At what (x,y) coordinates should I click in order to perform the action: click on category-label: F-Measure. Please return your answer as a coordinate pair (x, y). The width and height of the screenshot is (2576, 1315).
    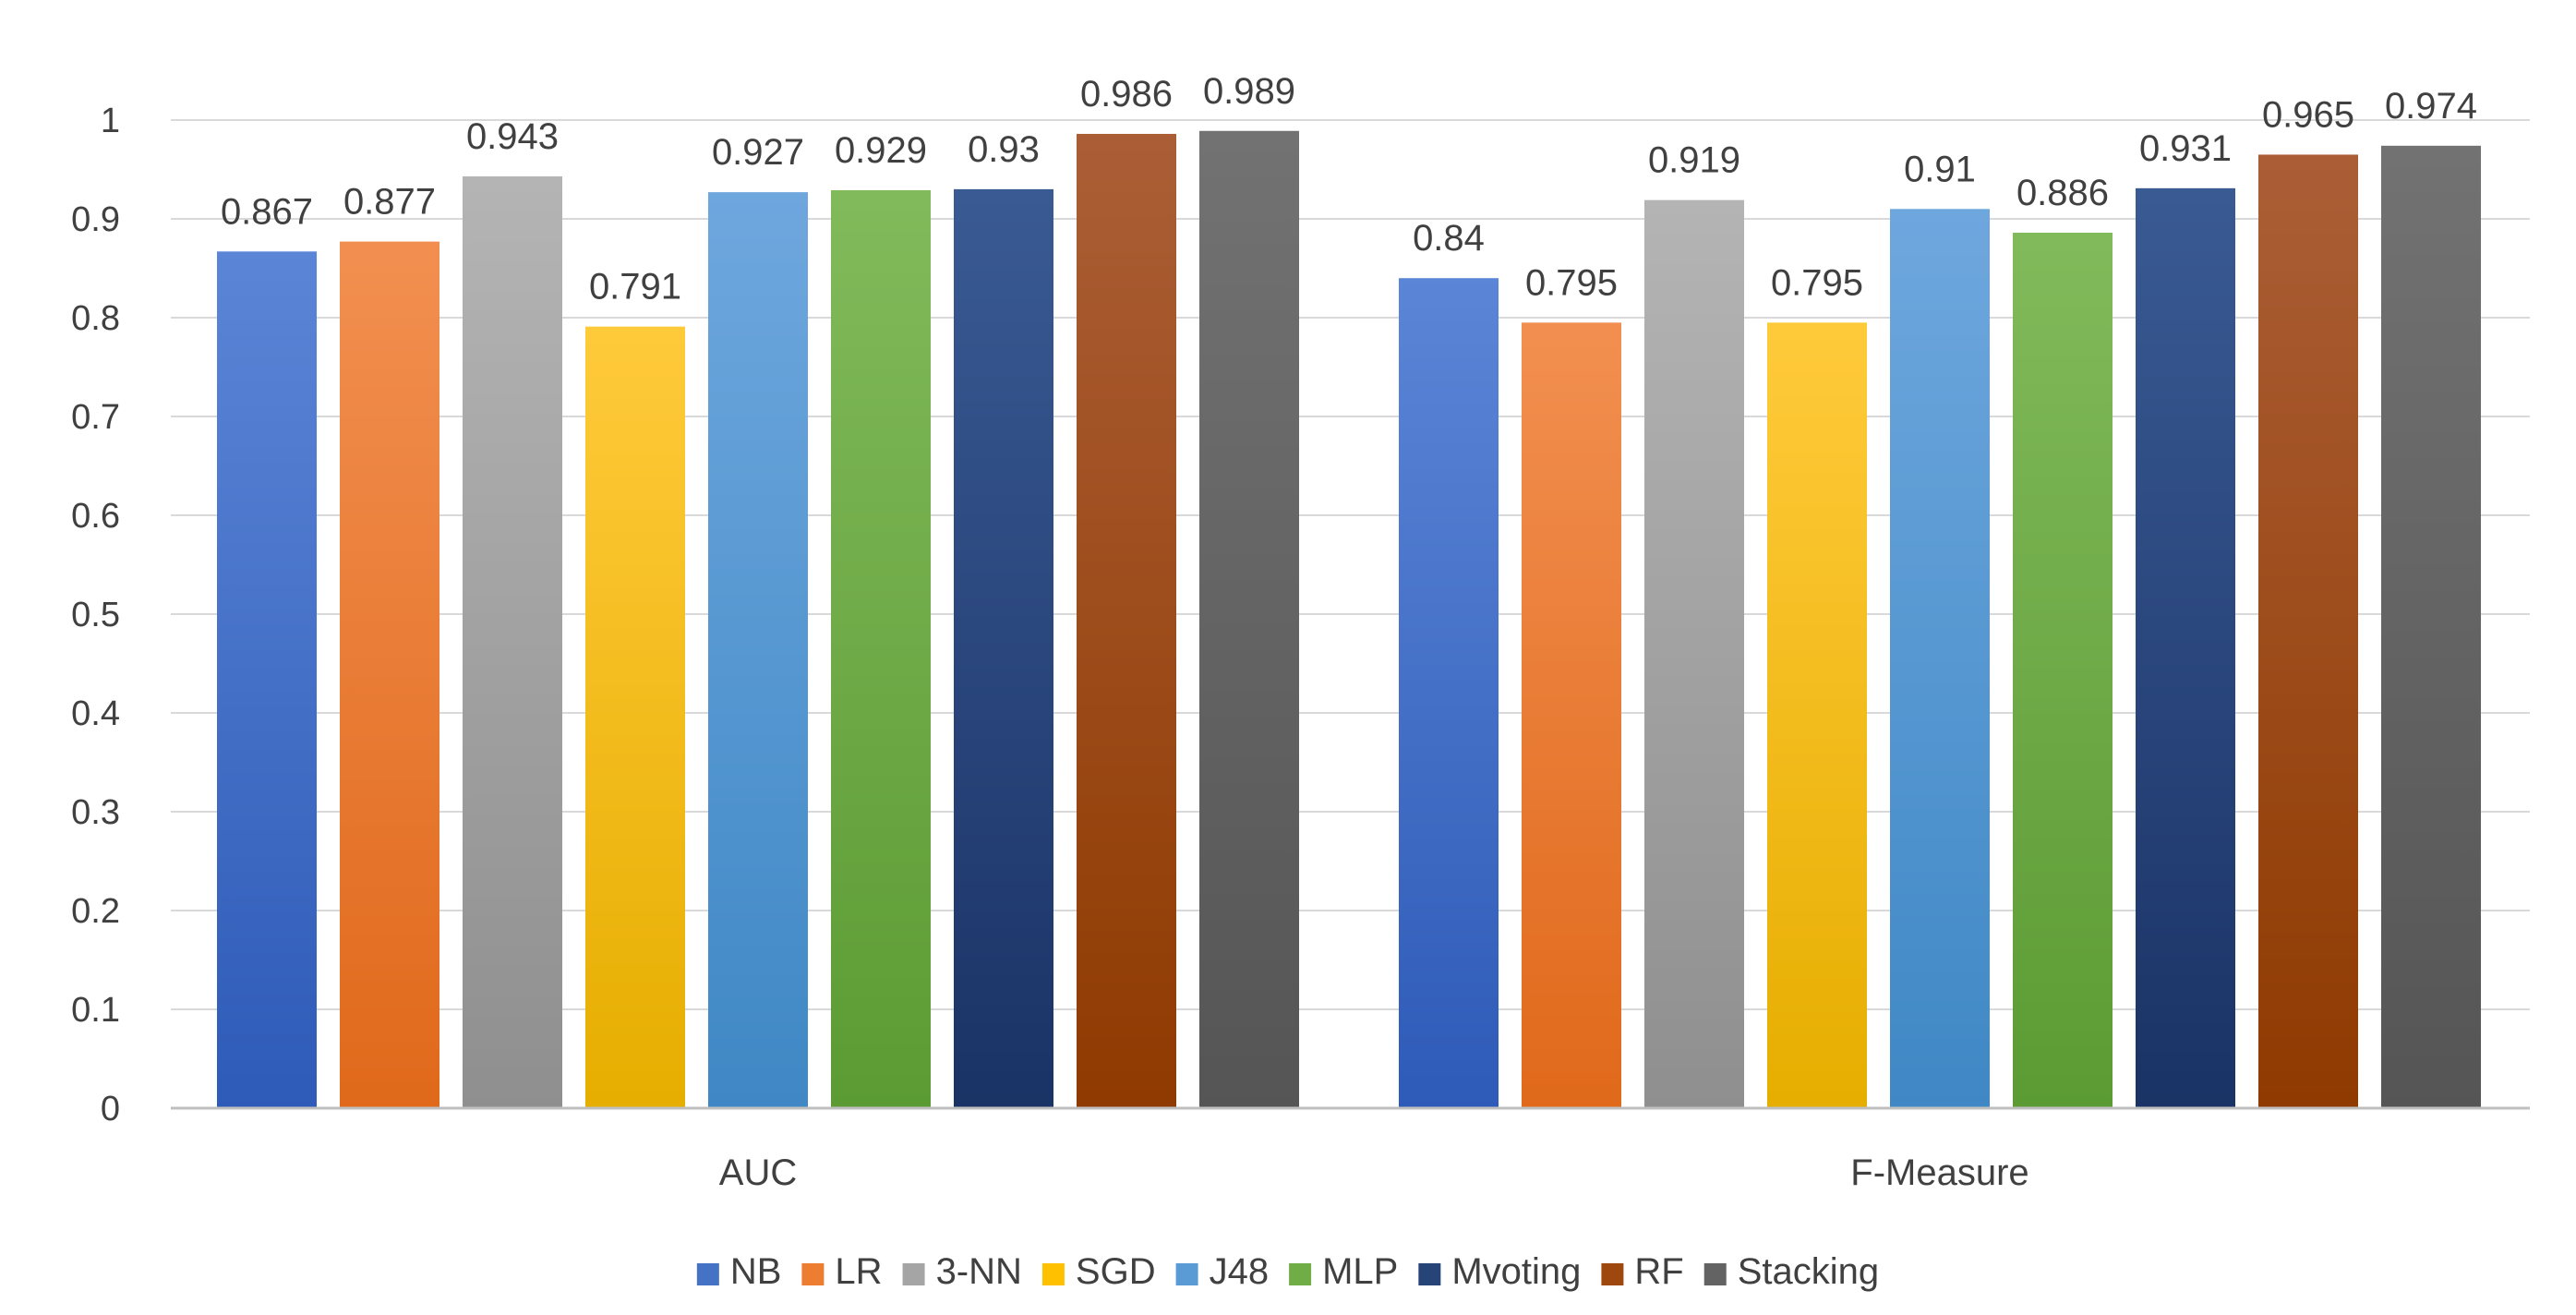
    Looking at the image, I should click on (1939, 1172).